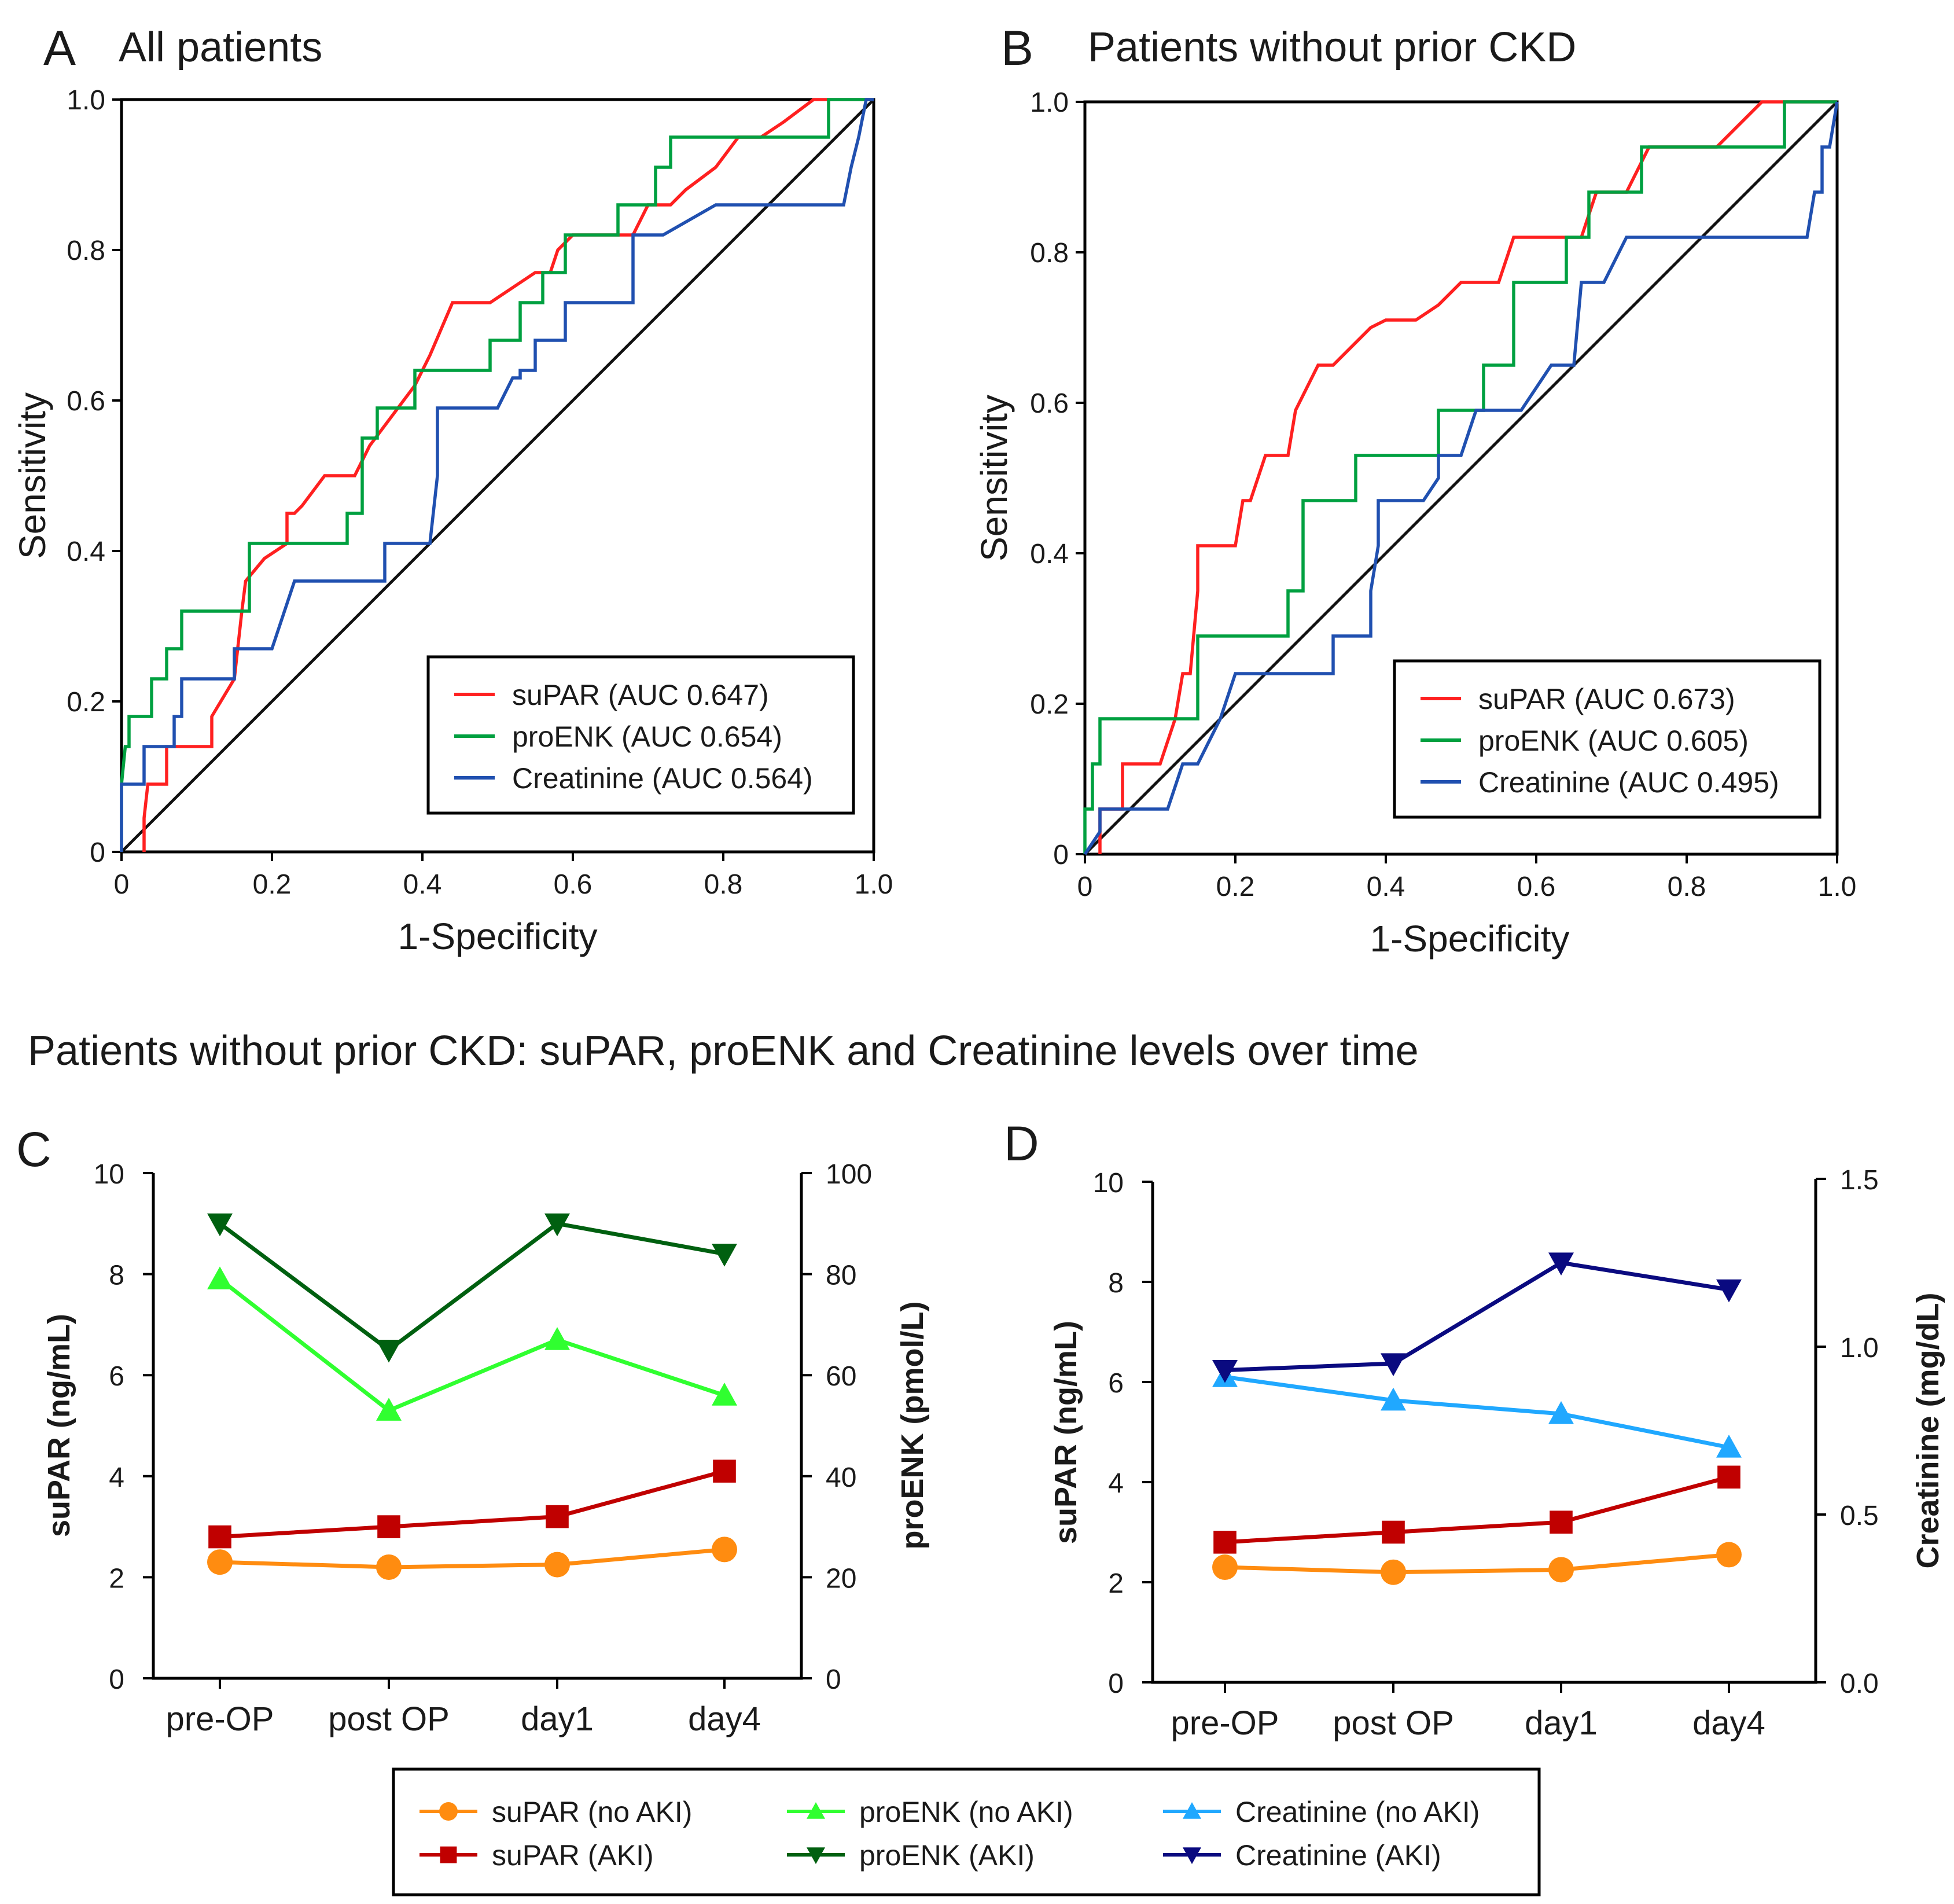 The height and width of the screenshot is (1904, 1954). What do you see at coordinates (472, 1504) in the screenshot?
I see `series-line-supar-aki` at bounding box center [472, 1504].